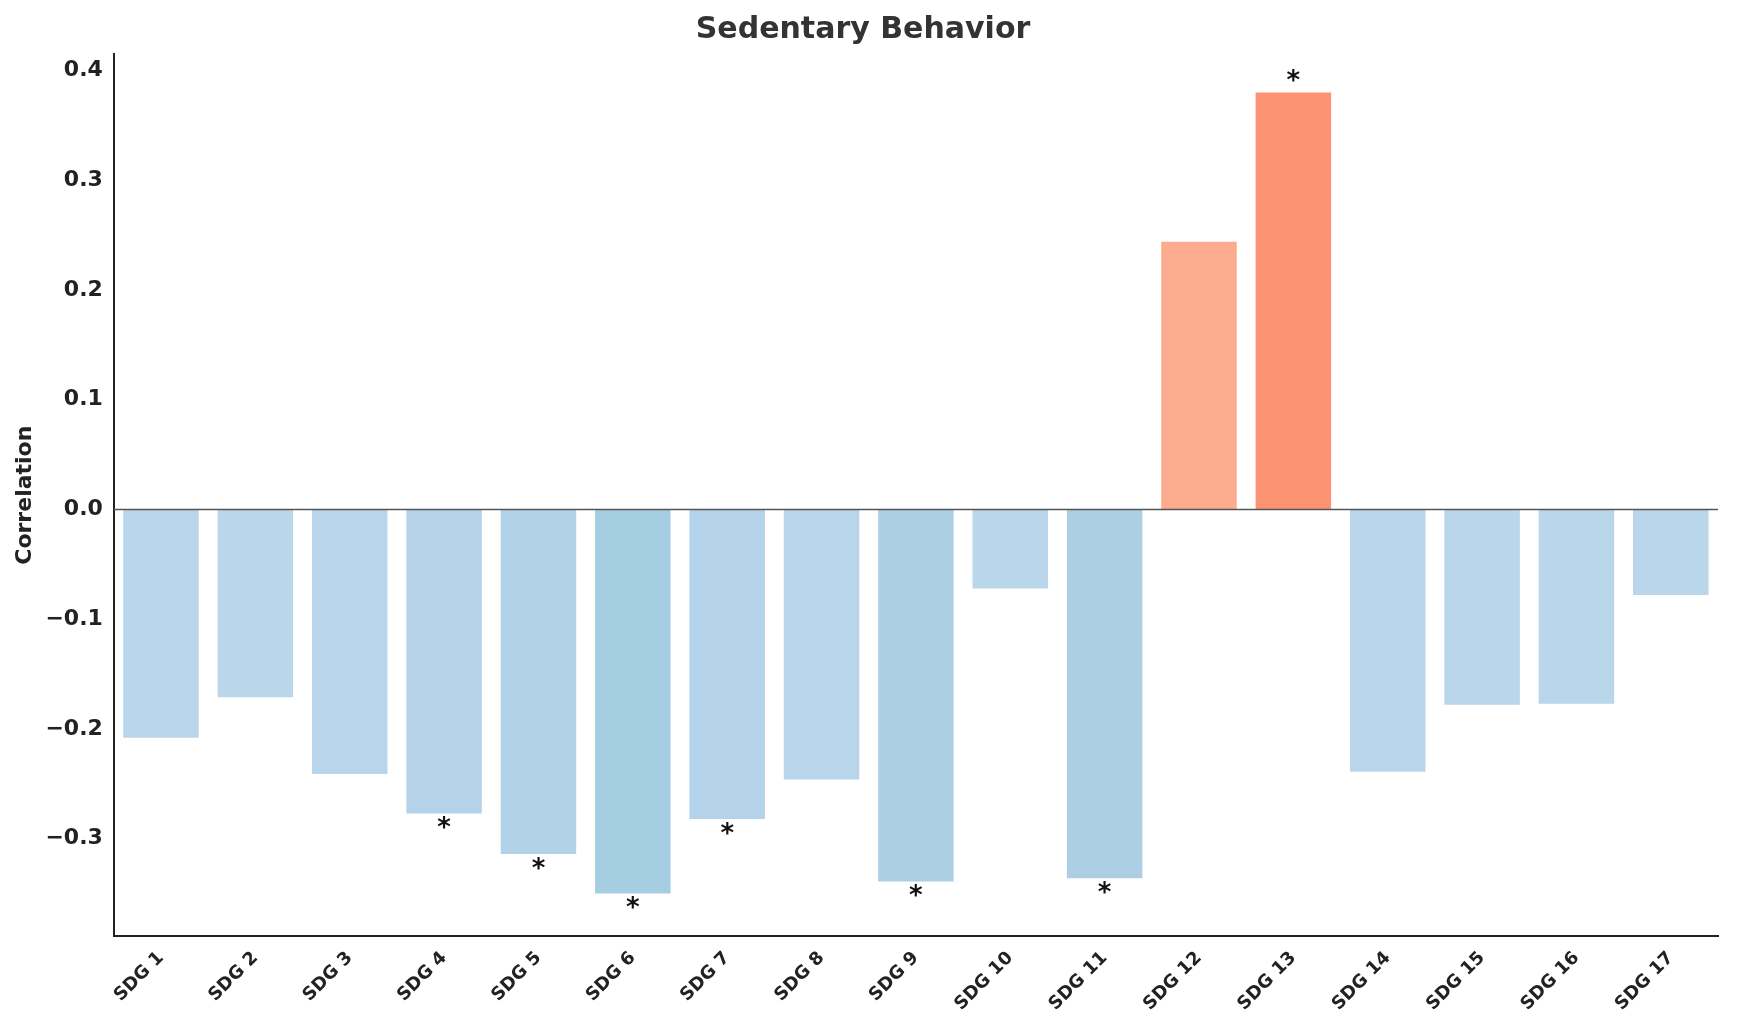 The image size is (1754, 1031). What do you see at coordinates (74, 617) in the screenshot?
I see `y-tick-label: −0.1` at bounding box center [74, 617].